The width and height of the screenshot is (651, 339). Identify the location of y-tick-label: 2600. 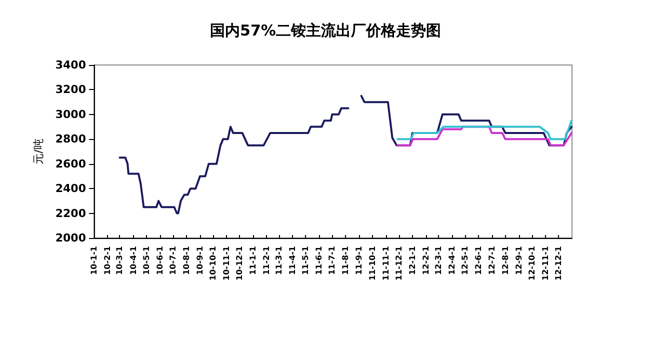
(70, 163).